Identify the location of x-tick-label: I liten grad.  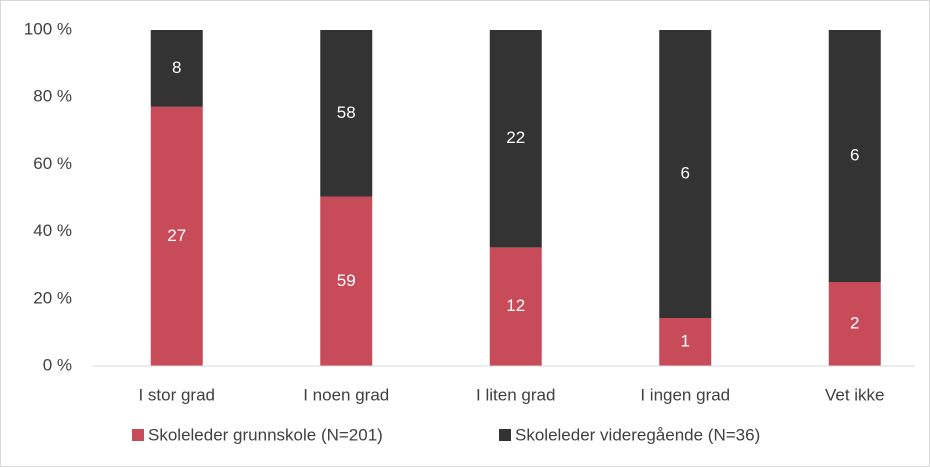
(515, 394).